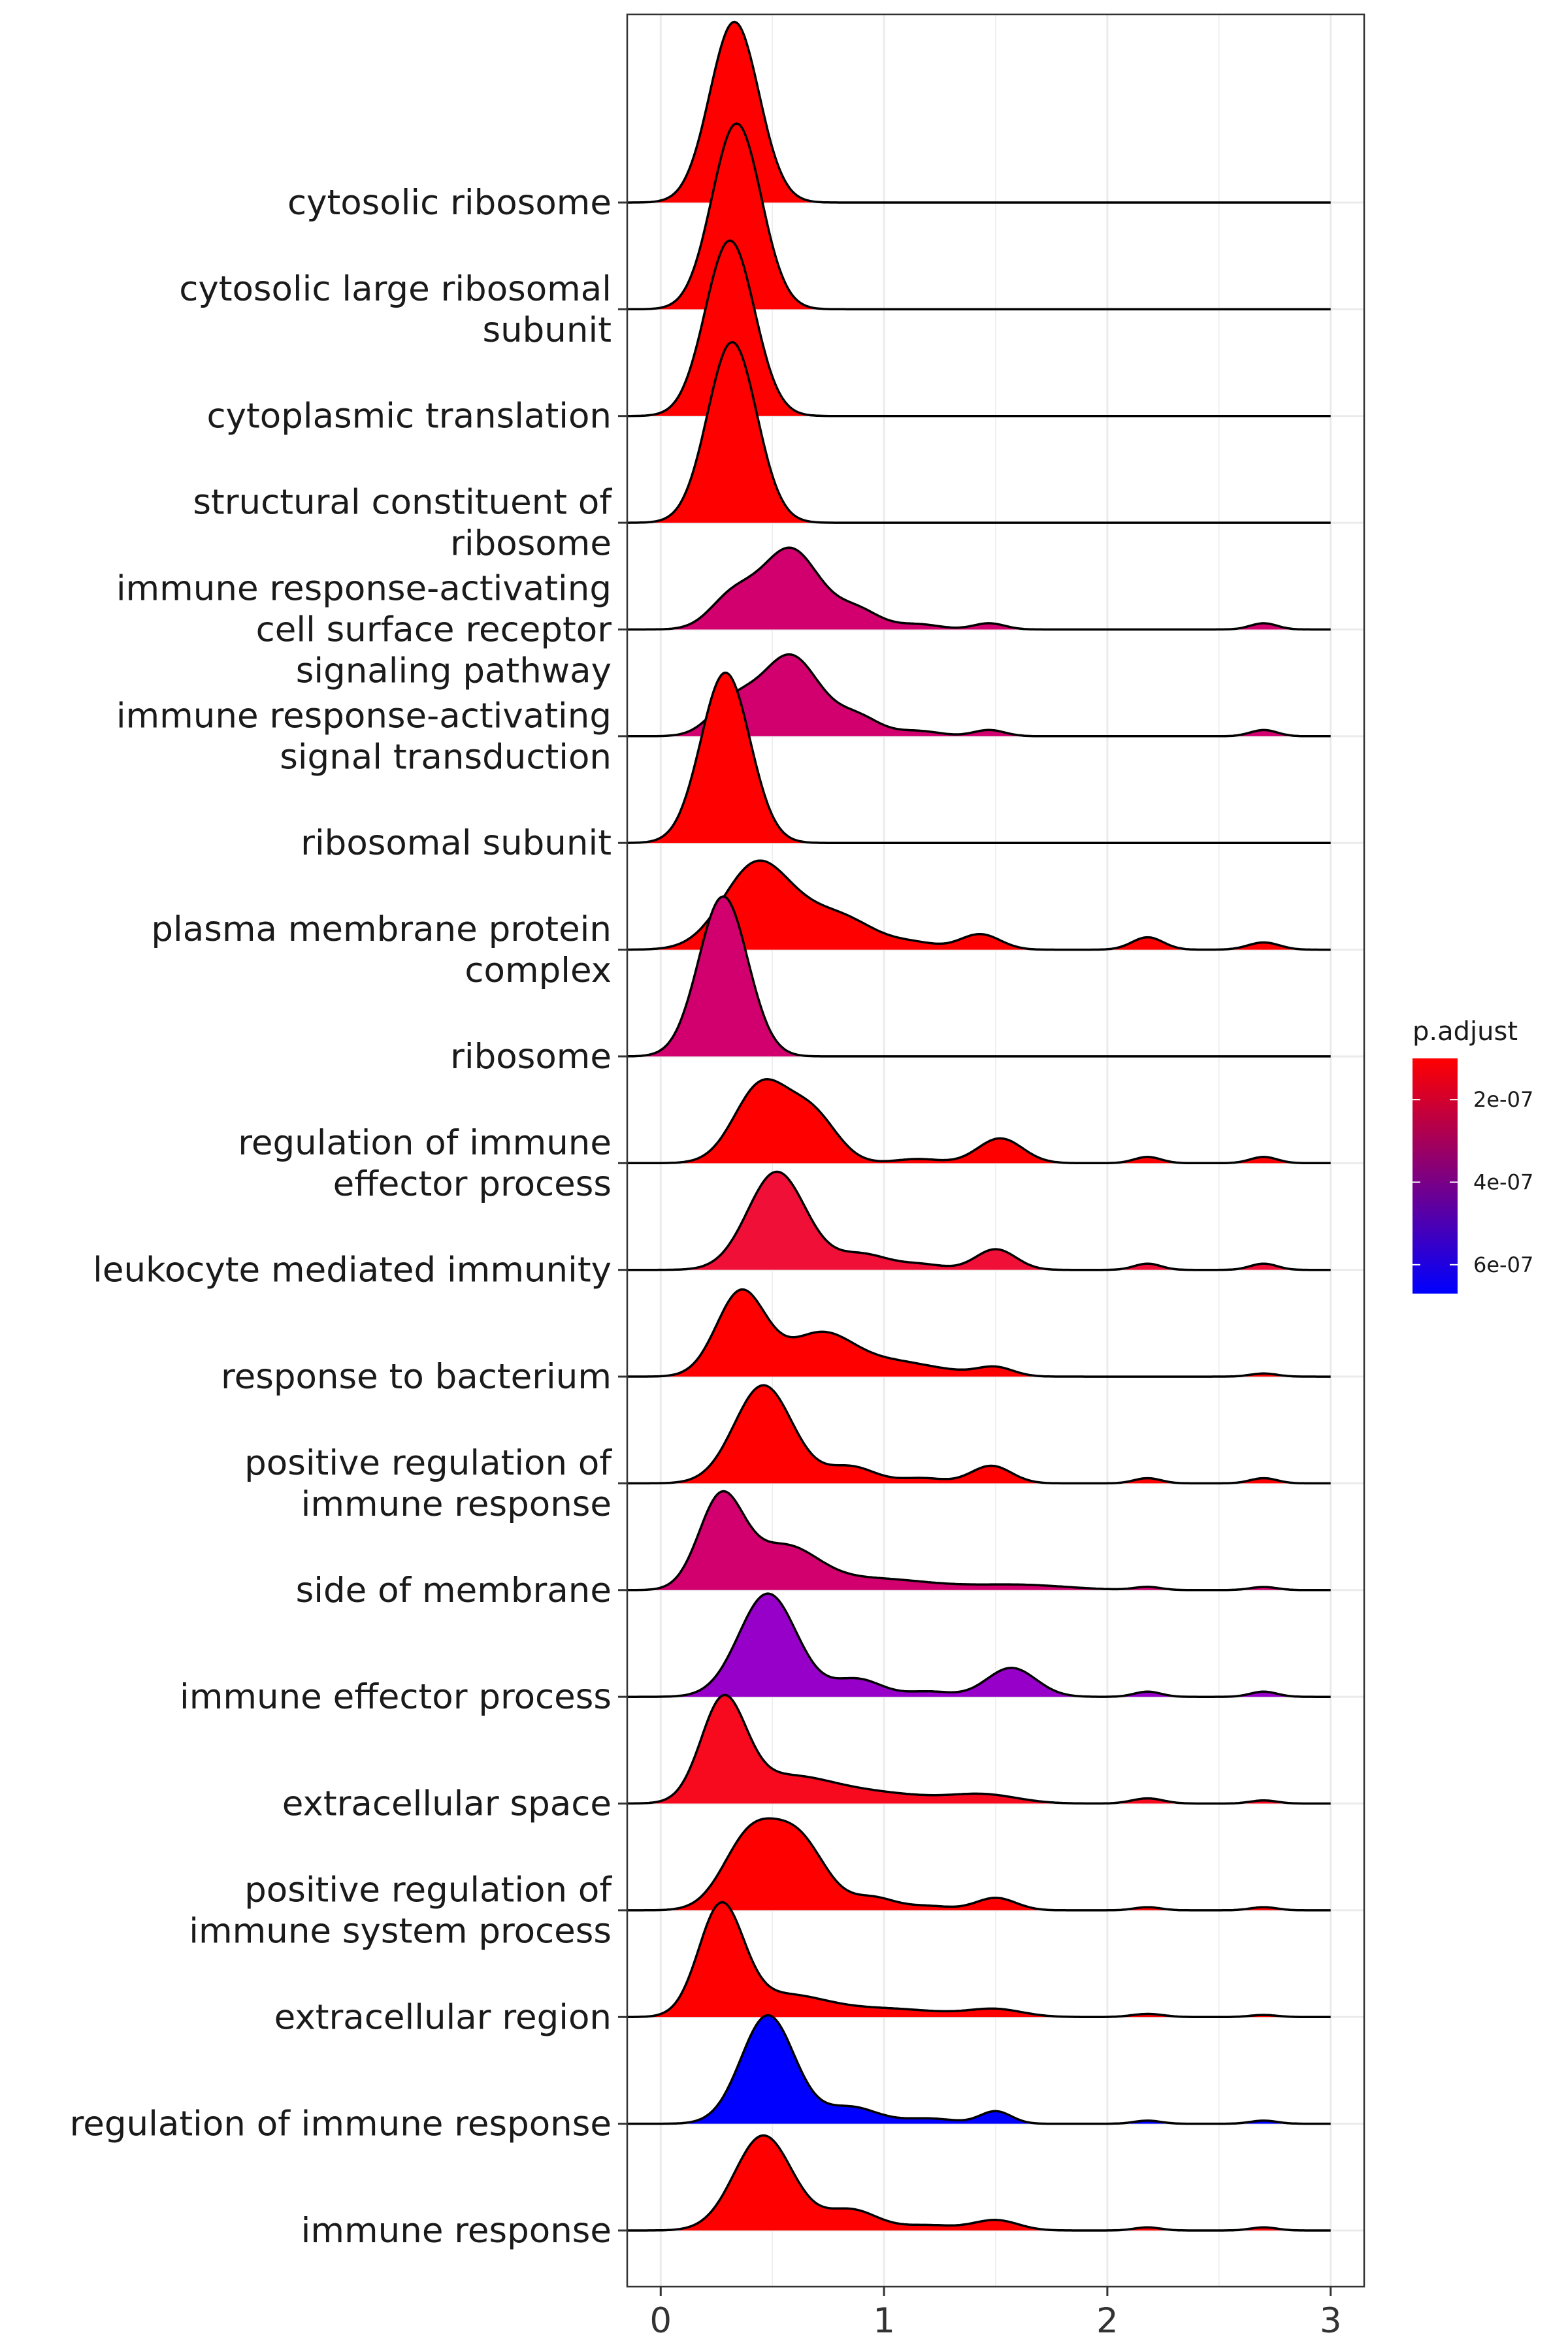 The height and width of the screenshot is (2352, 1568). I want to click on y-tick-label: cytosolic large ribosomal, so click(395, 289).